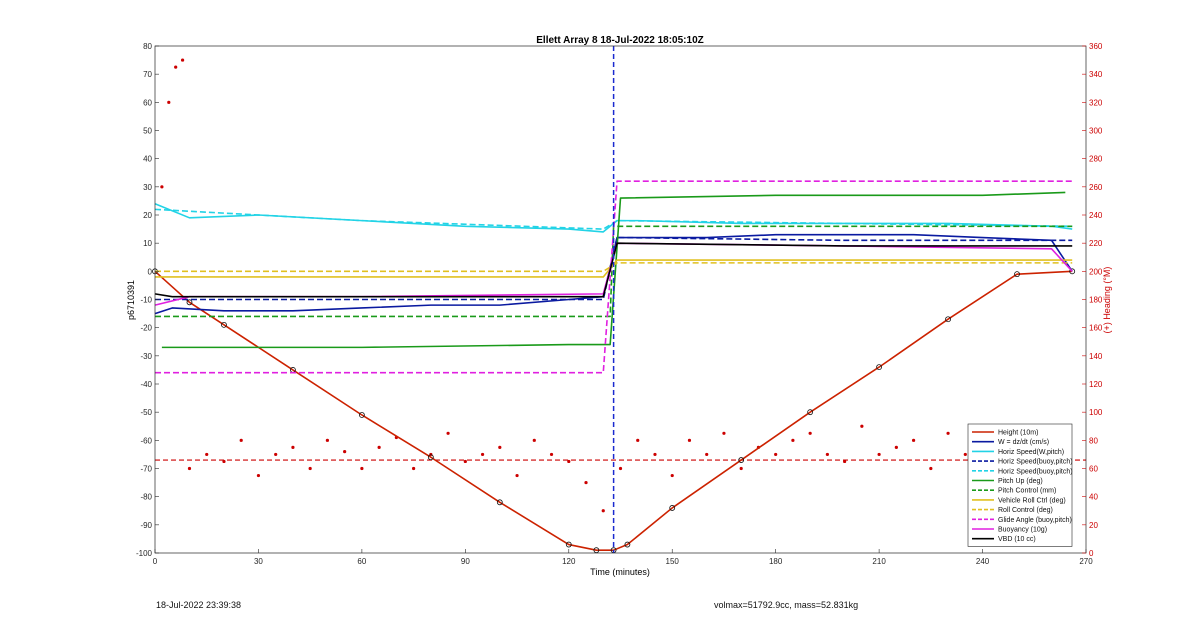 The height and width of the screenshot is (622, 1200). What do you see at coordinates (1096, 46) in the screenshot?
I see `y2-tick-label: 360` at bounding box center [1096, 46].